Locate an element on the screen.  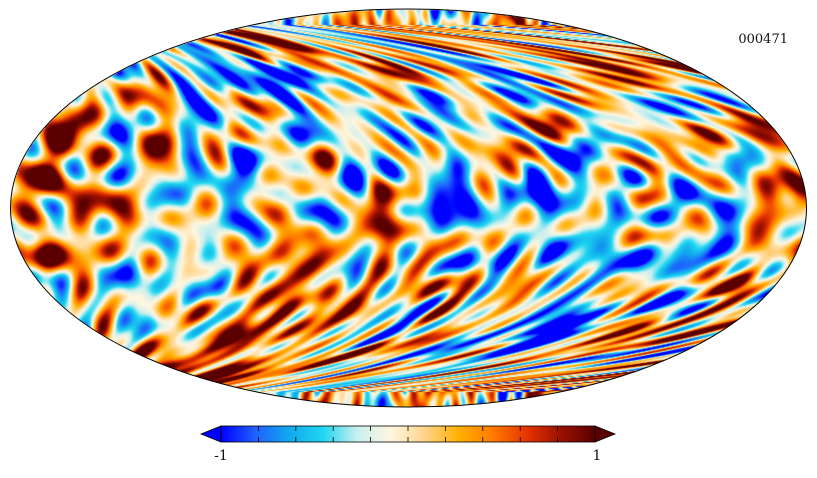
colorbar is located at coordinates (408, 434).